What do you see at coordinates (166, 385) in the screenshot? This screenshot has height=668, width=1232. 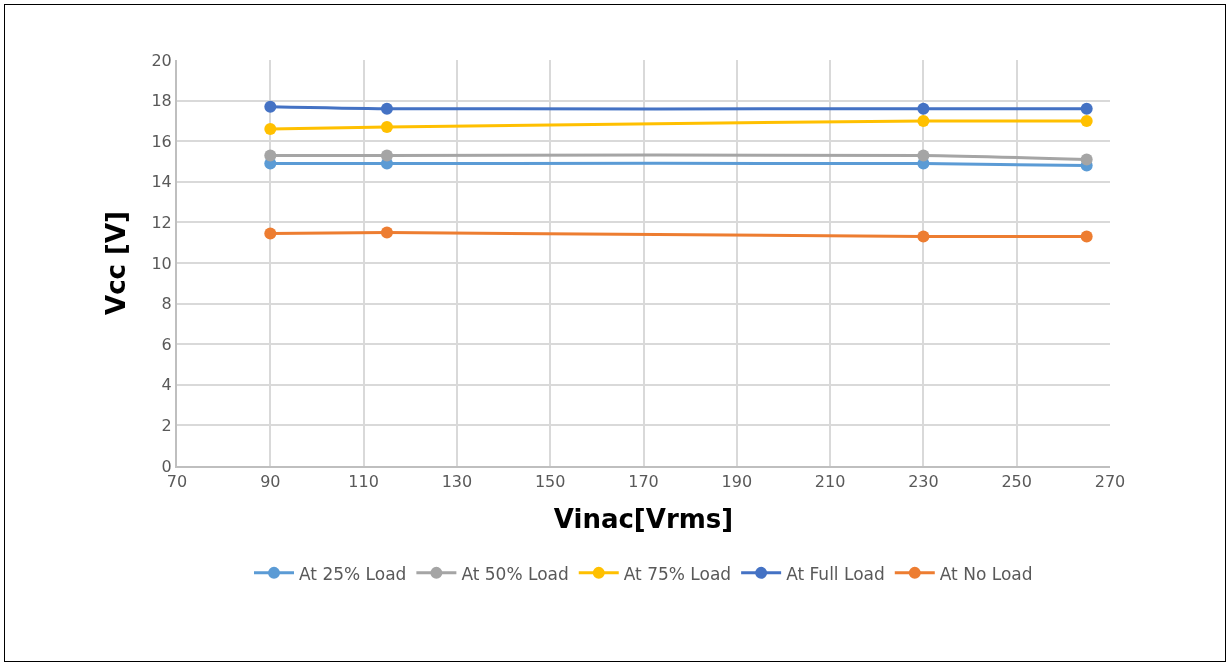 I see `y-tick-label: 4` at bounding box center [166, 385].